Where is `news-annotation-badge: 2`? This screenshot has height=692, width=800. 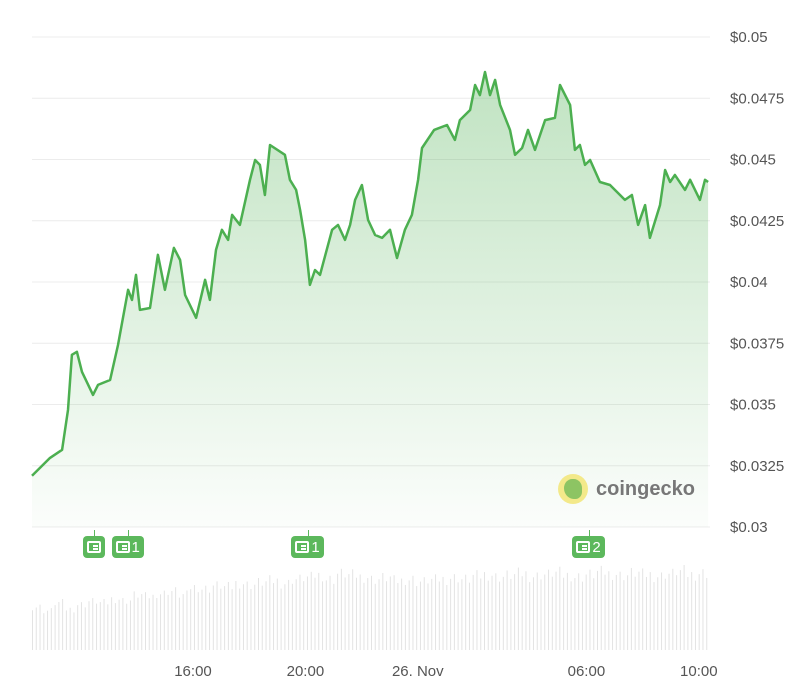
news-annotation-badge: 2 is located at coordinates (588, 544).